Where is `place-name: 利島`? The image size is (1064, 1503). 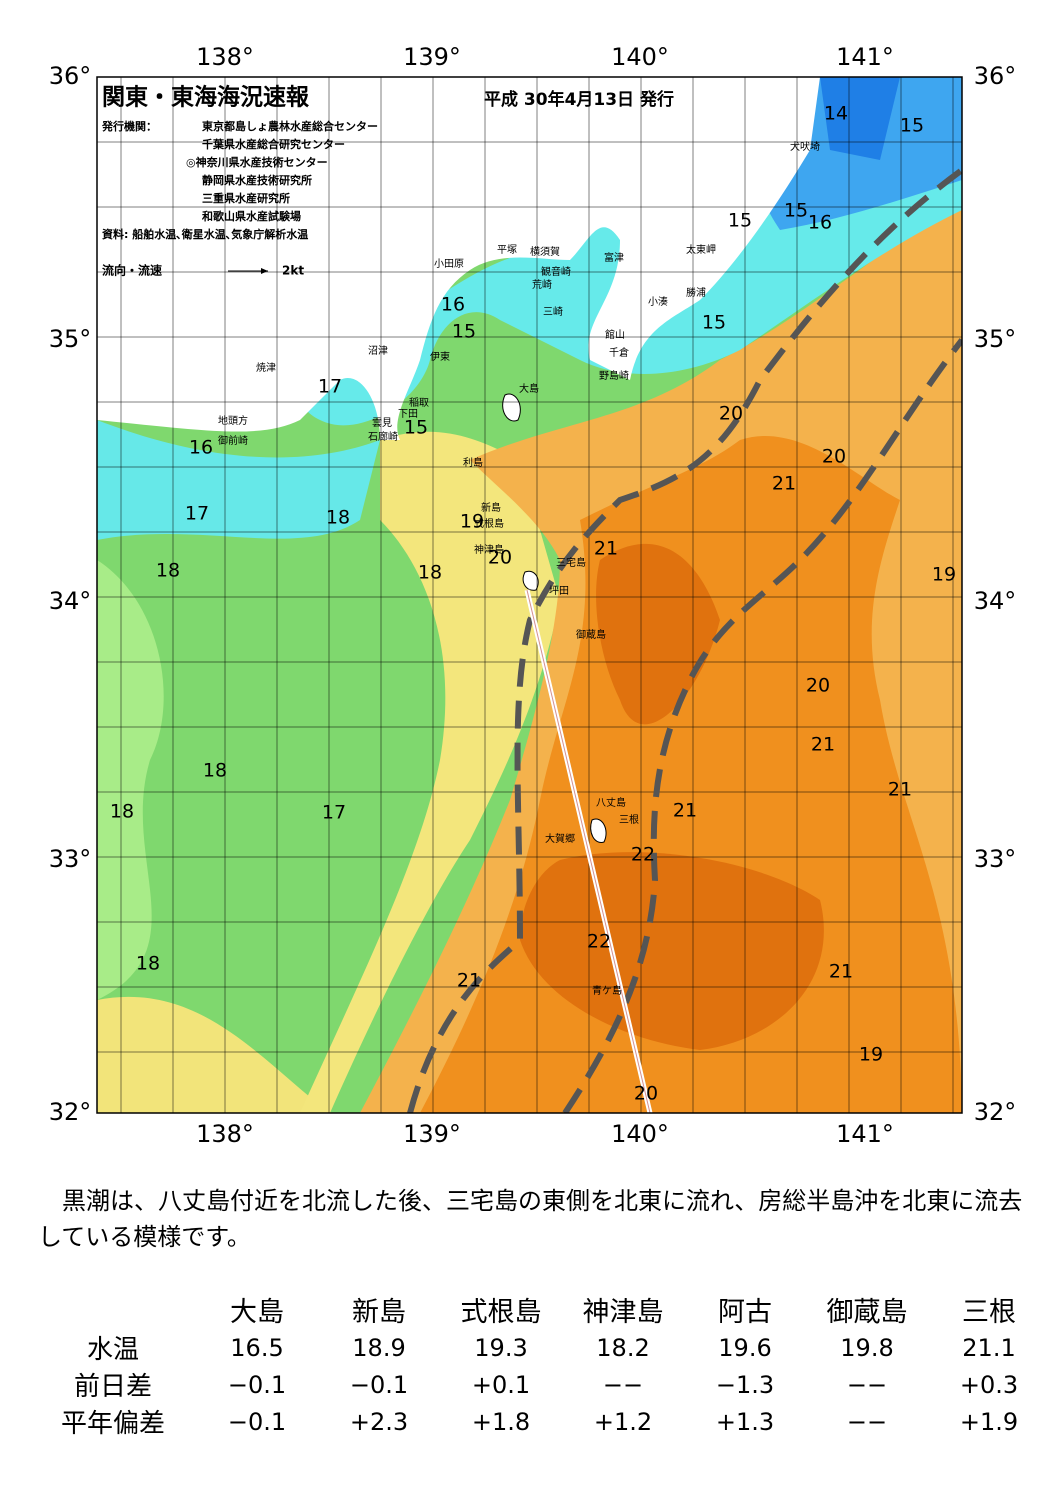 place-name: 利島 is located at coordinates (473, 462).